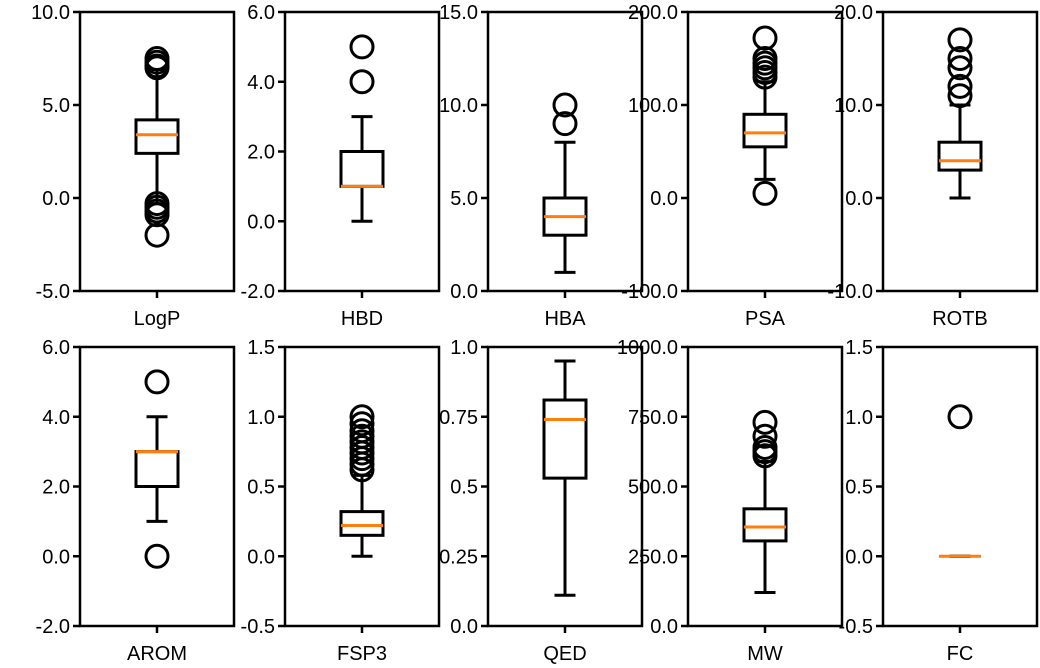 This screenshot has width=1040, height=668. I want to click on y-tick-label: 20.0, so click(853, 13).